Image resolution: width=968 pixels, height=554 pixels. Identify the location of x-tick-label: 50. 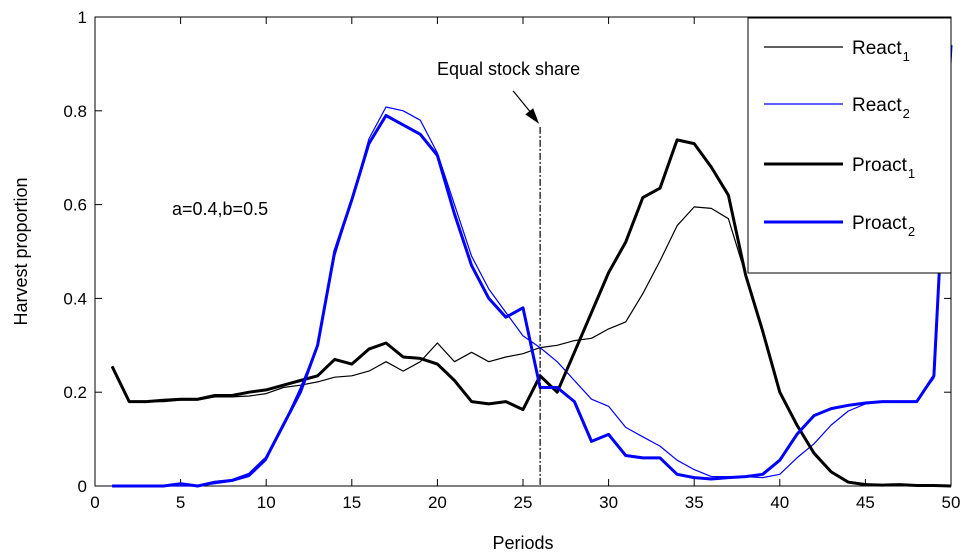
(951, 502).